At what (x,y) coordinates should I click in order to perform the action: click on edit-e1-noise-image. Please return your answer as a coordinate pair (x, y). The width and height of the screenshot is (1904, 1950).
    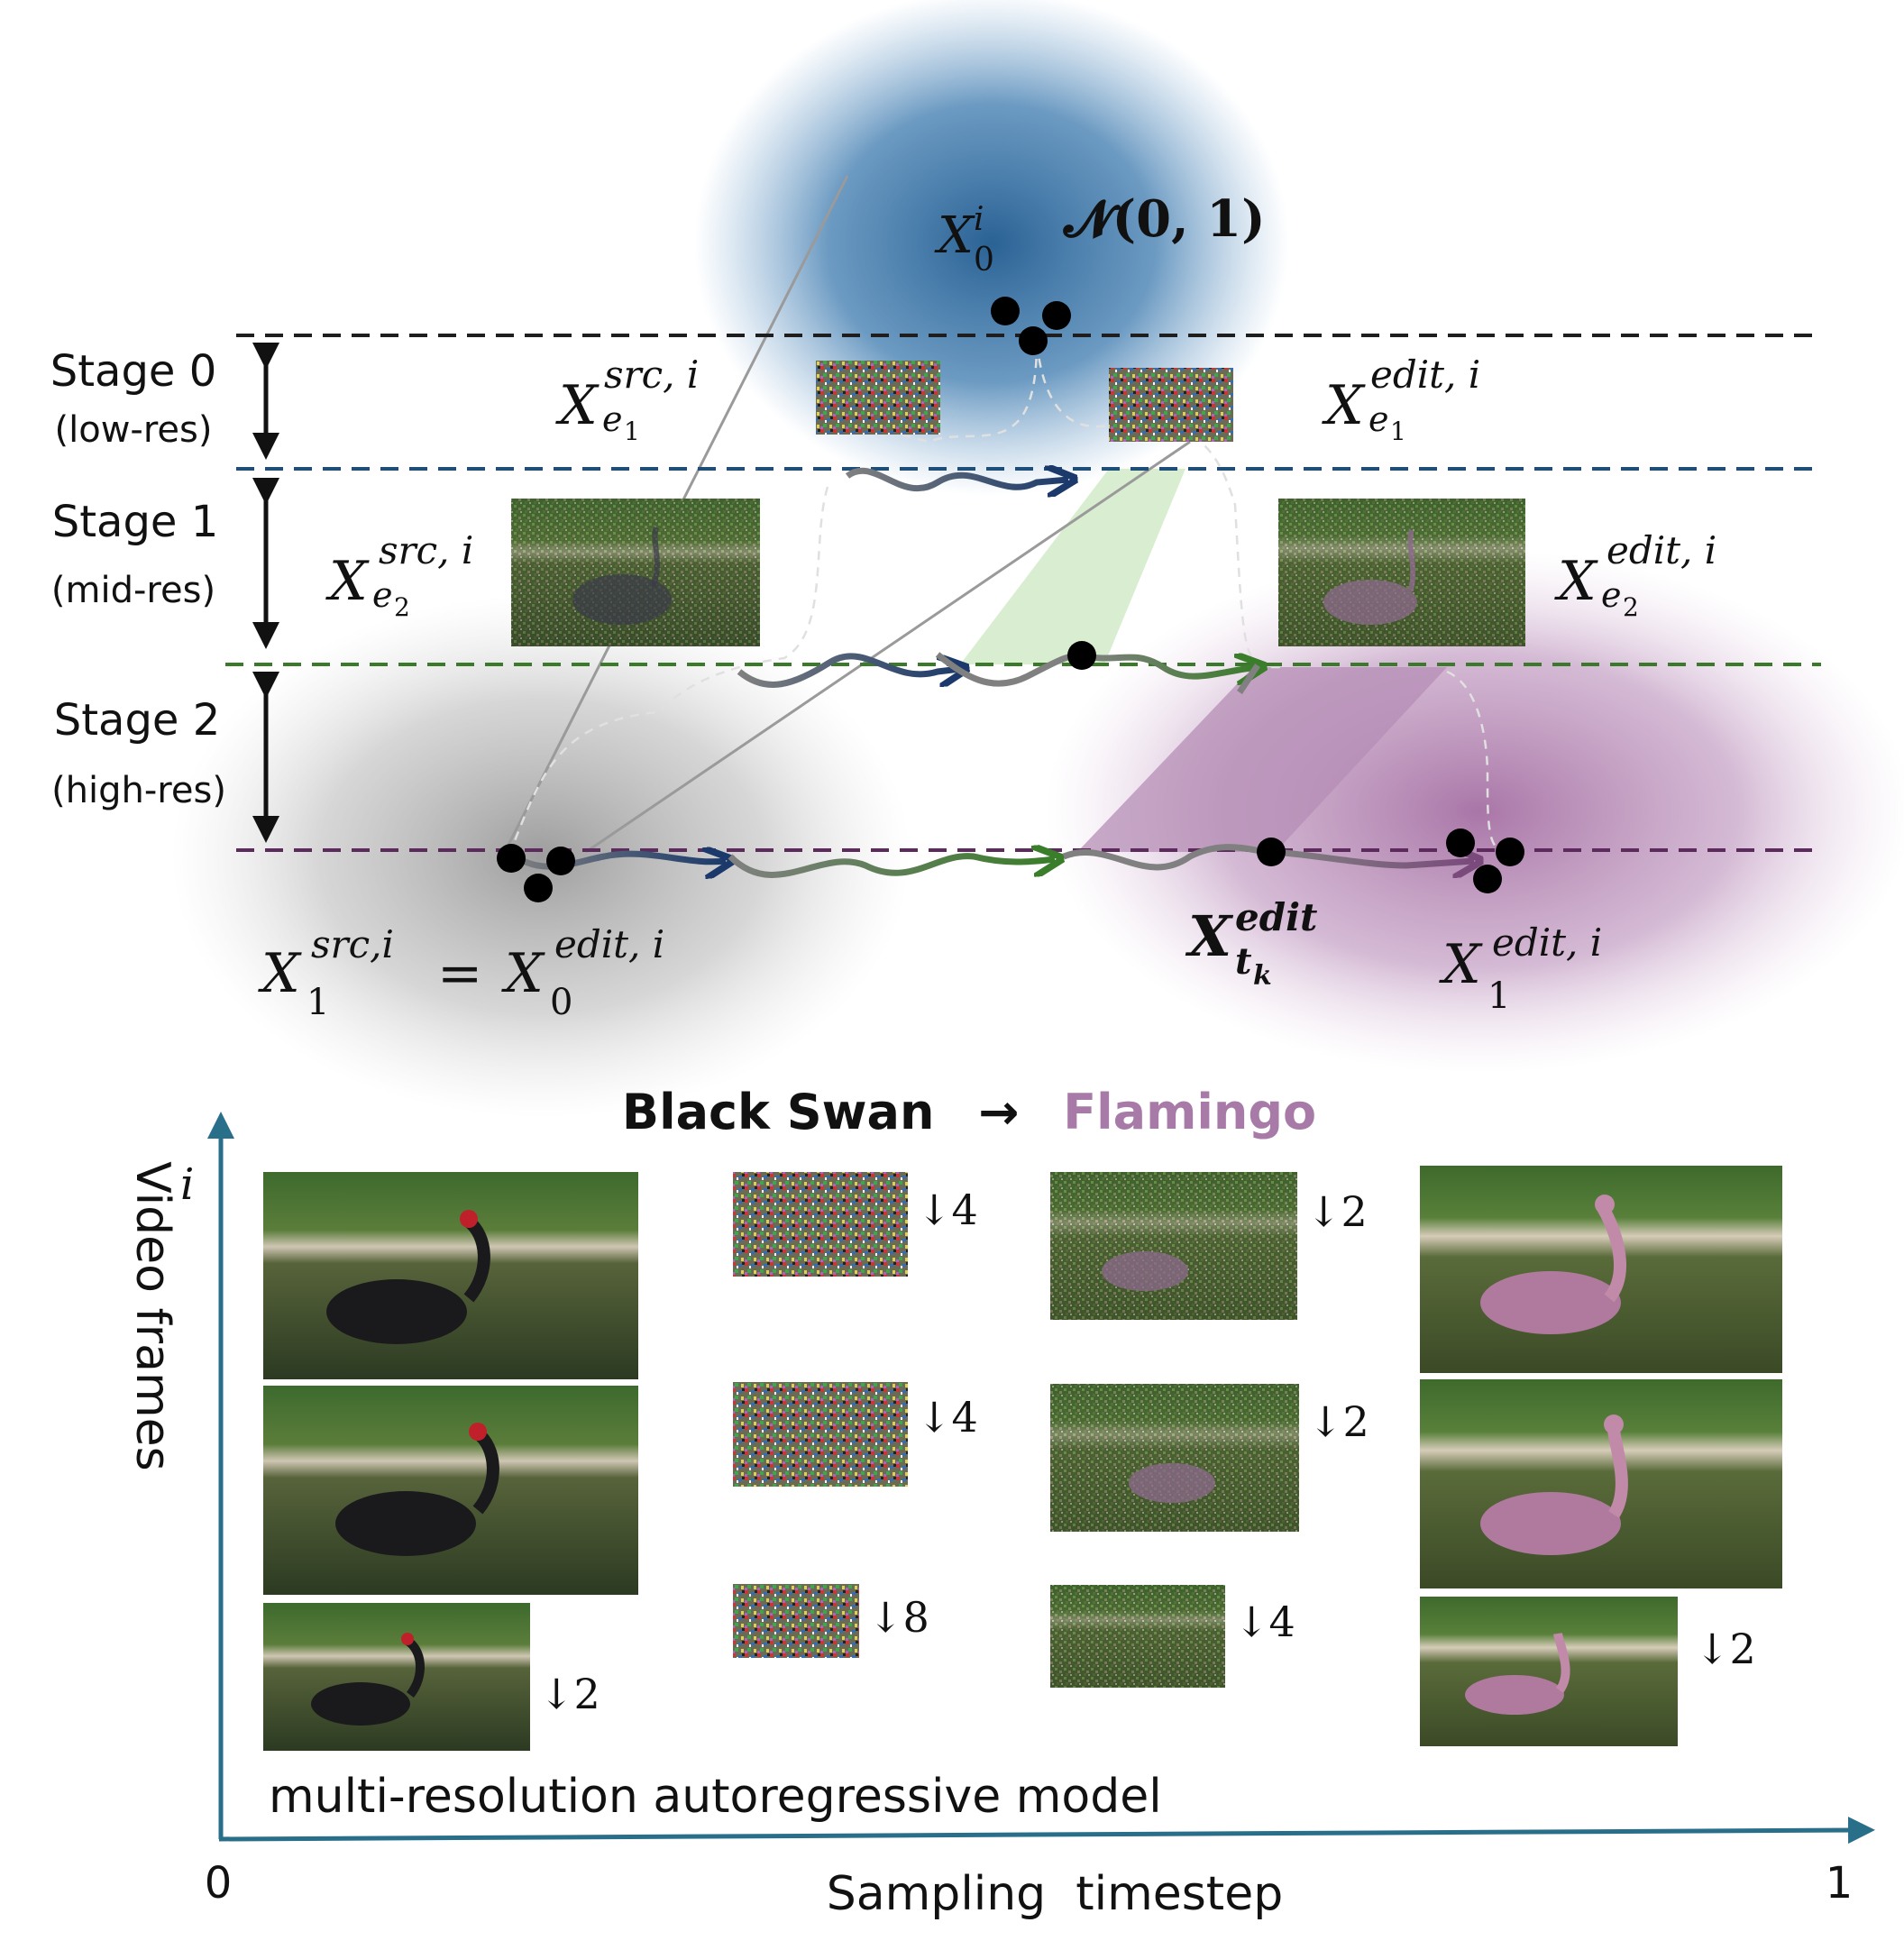
    Looking at the image, I should click on (1171, 405).